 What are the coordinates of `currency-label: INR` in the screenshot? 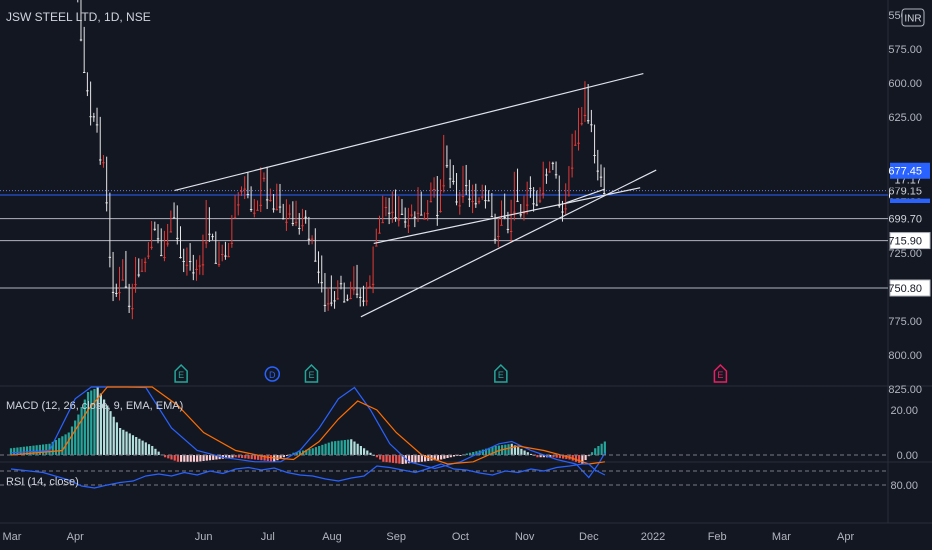 It's located at (912, 19).